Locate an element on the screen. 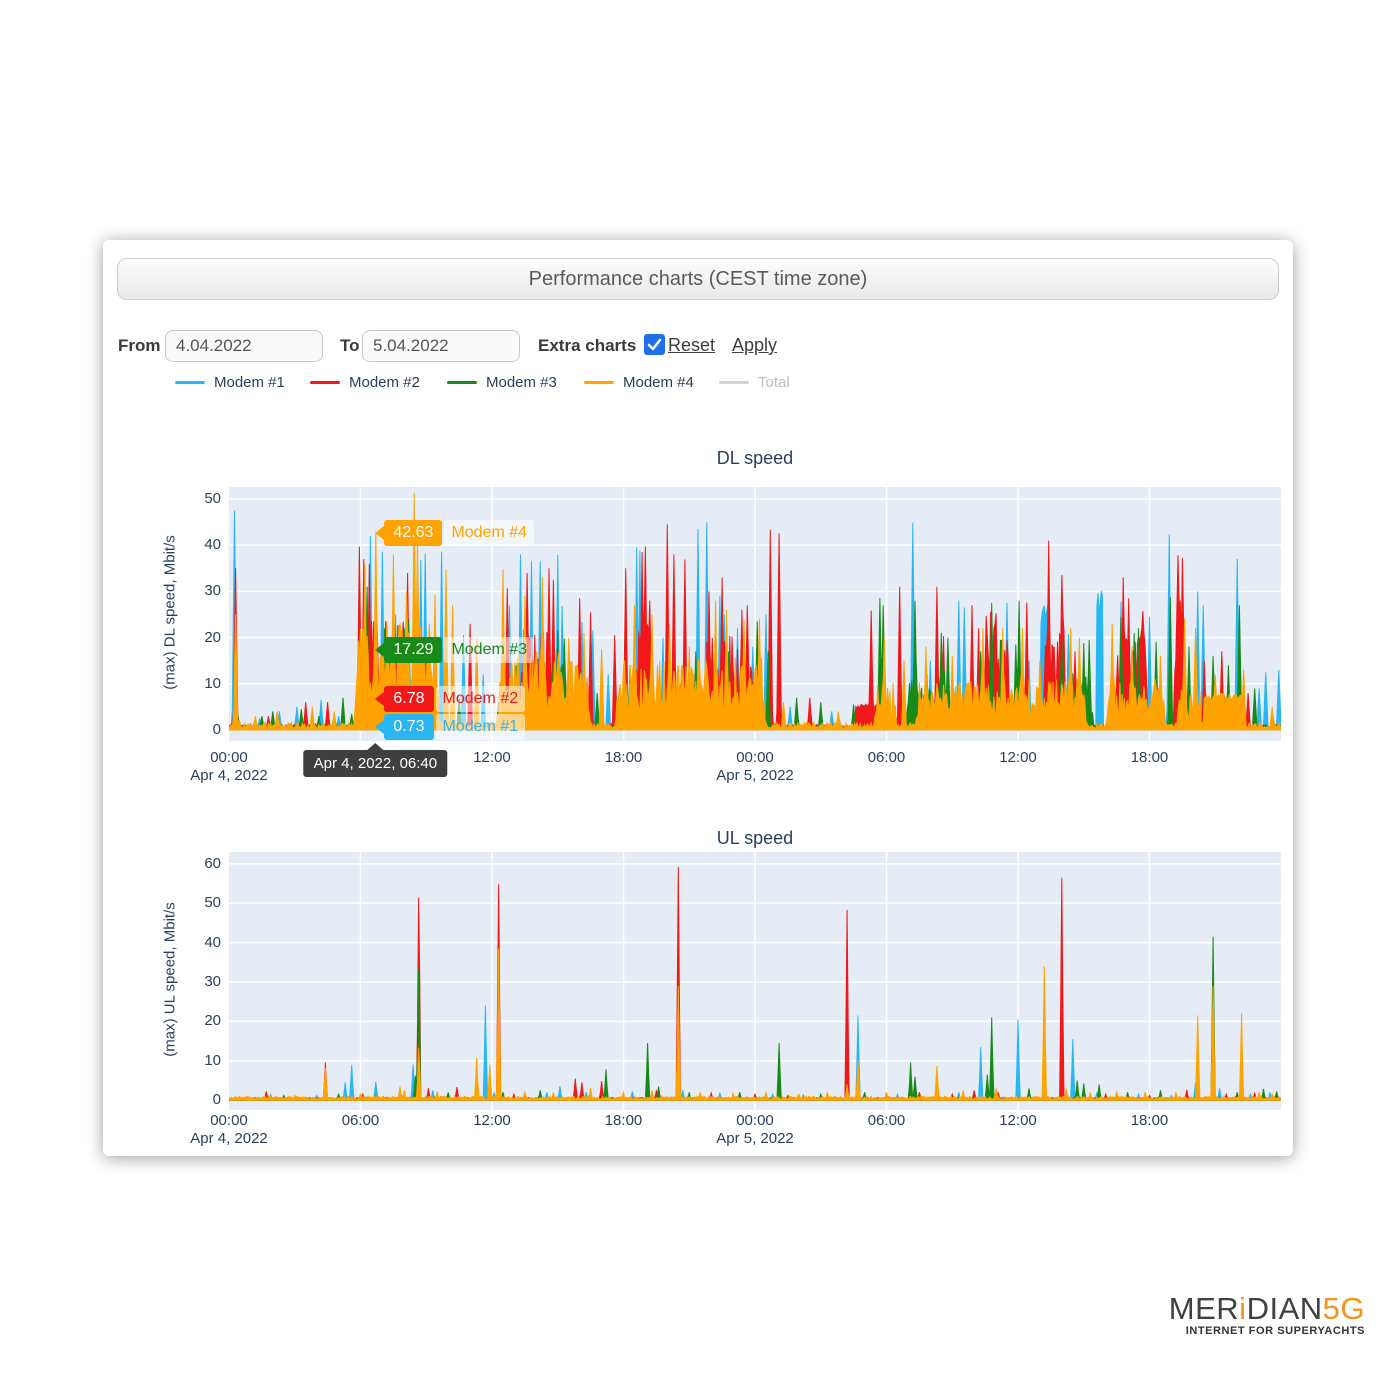 This screenshot has width=1400, height=1400. hover-badge-value: 17.29 is located at coordinates (413, 650).